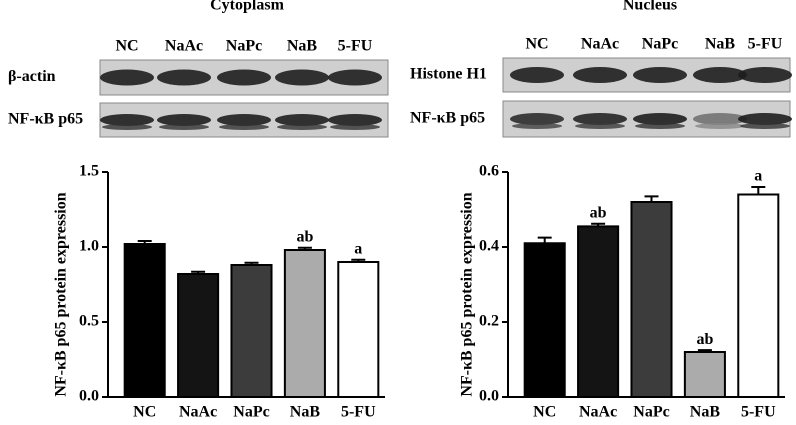 This screenshot has height=425, width=796. Describe the element at coordinates (247, 7) in the screenshot. I see `blot-title: Cytoplasm` at that location.